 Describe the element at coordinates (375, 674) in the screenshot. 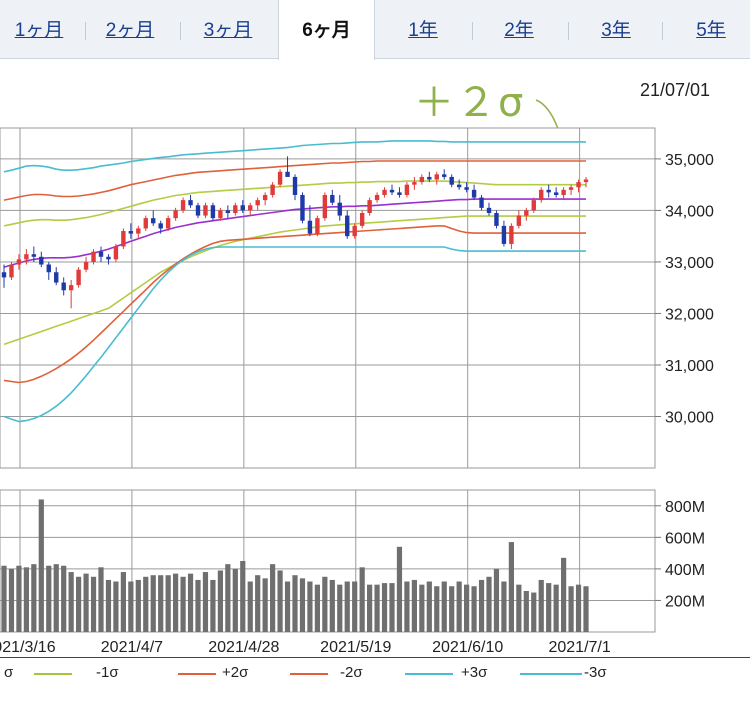

I see `legend: σ -1σ +2σ -2σ +3σ -3σ` at that location.